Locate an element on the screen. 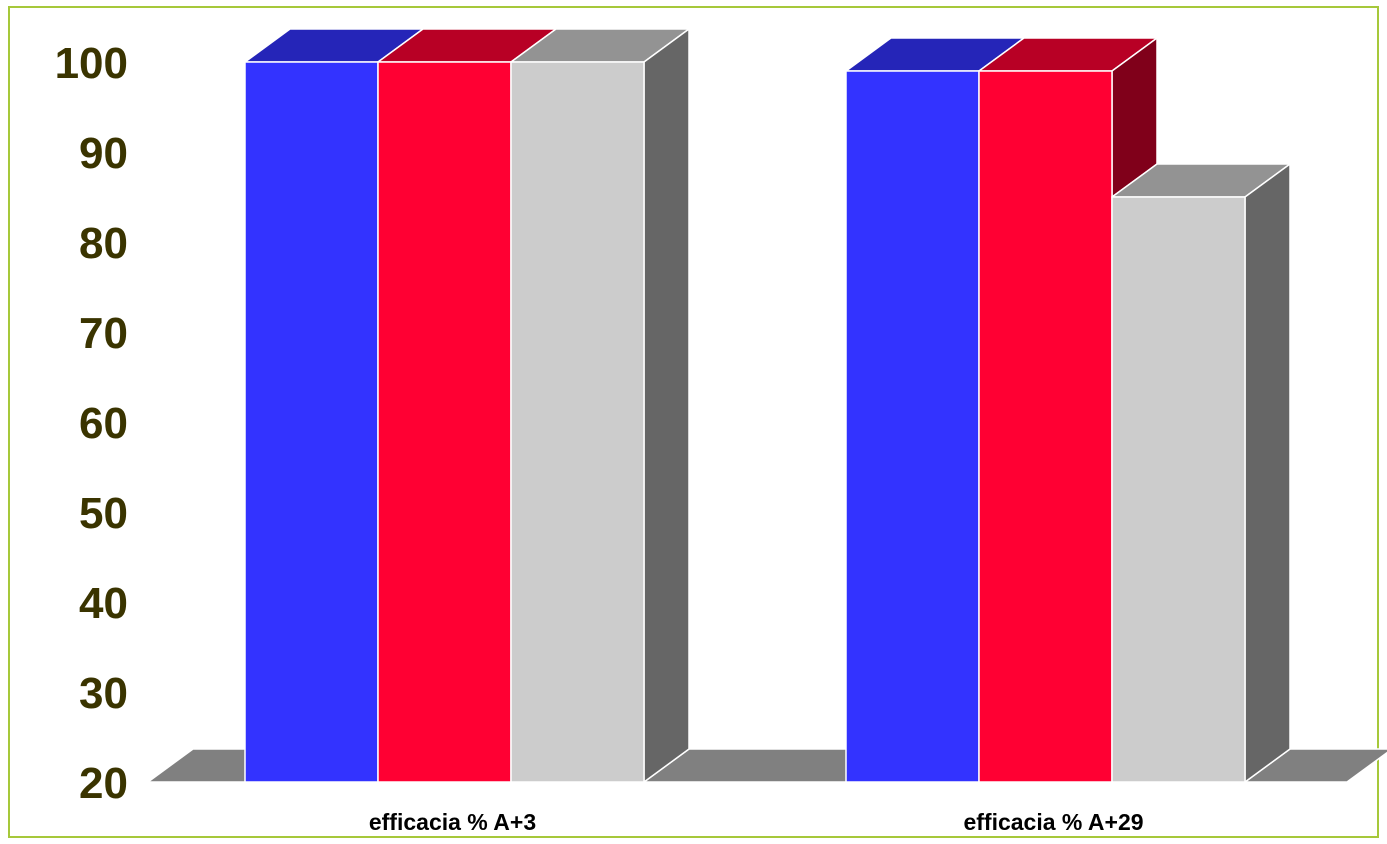  y-tick-label: 90 is located at coordinates (103, 153).